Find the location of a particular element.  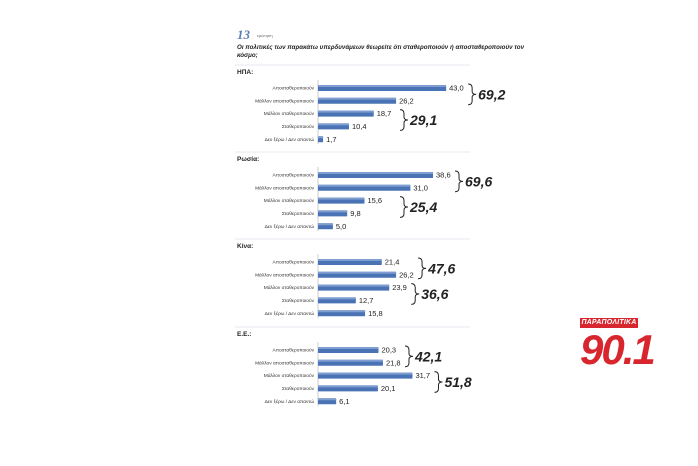

value-label: 12,7 is located at coordinates (366, 300).